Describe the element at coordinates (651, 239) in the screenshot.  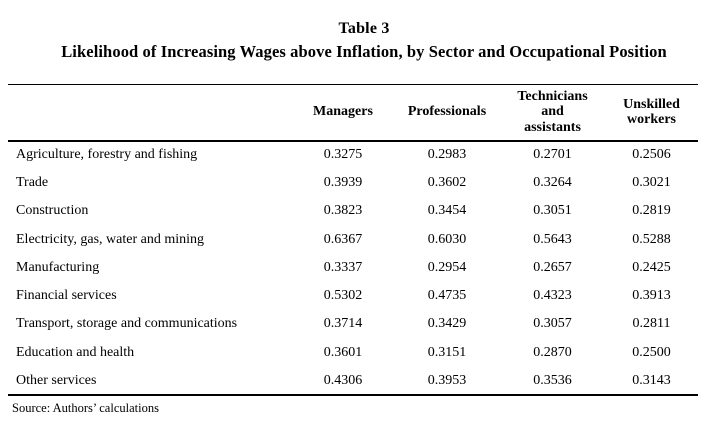
I see `value-cell: 0.5288` at that location.